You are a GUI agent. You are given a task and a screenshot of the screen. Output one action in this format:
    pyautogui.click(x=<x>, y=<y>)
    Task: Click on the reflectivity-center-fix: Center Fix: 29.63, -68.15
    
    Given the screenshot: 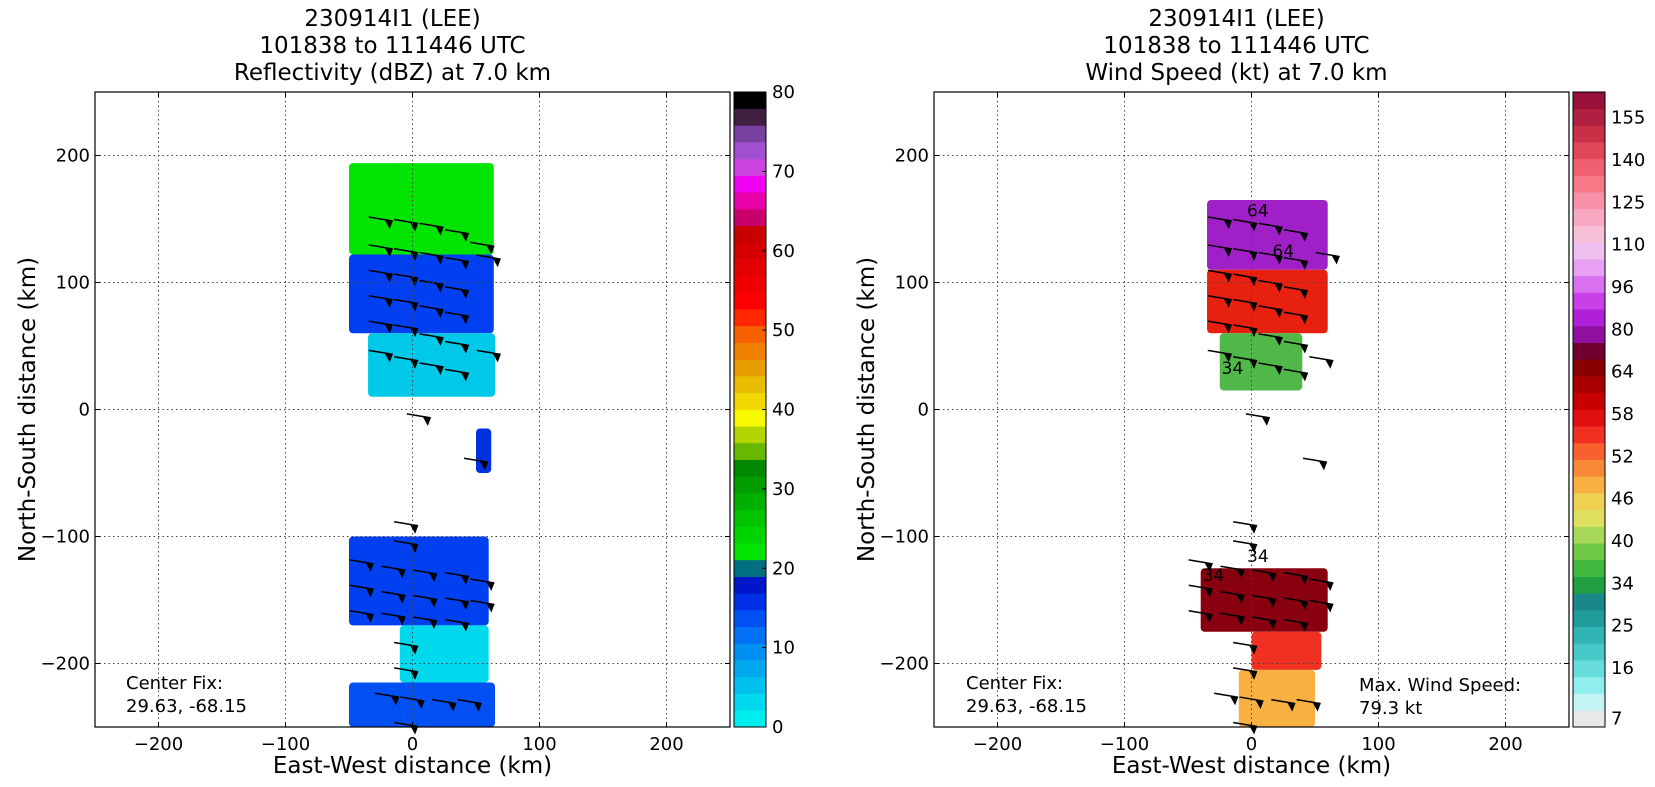 What is the action you would take?
    pyautogui.click(x=186, y=695)
    